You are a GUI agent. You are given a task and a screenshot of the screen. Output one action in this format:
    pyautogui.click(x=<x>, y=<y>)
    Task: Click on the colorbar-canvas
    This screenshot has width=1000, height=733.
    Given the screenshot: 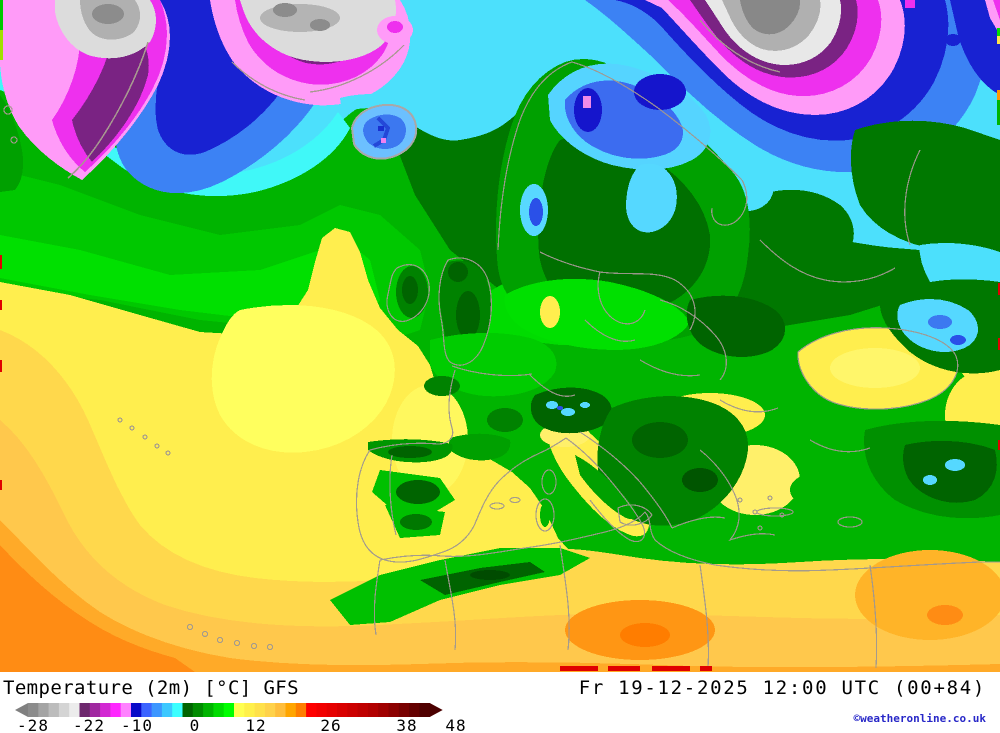 What is the action you would take?
    pyautogui.click(x=229, y=710)
    